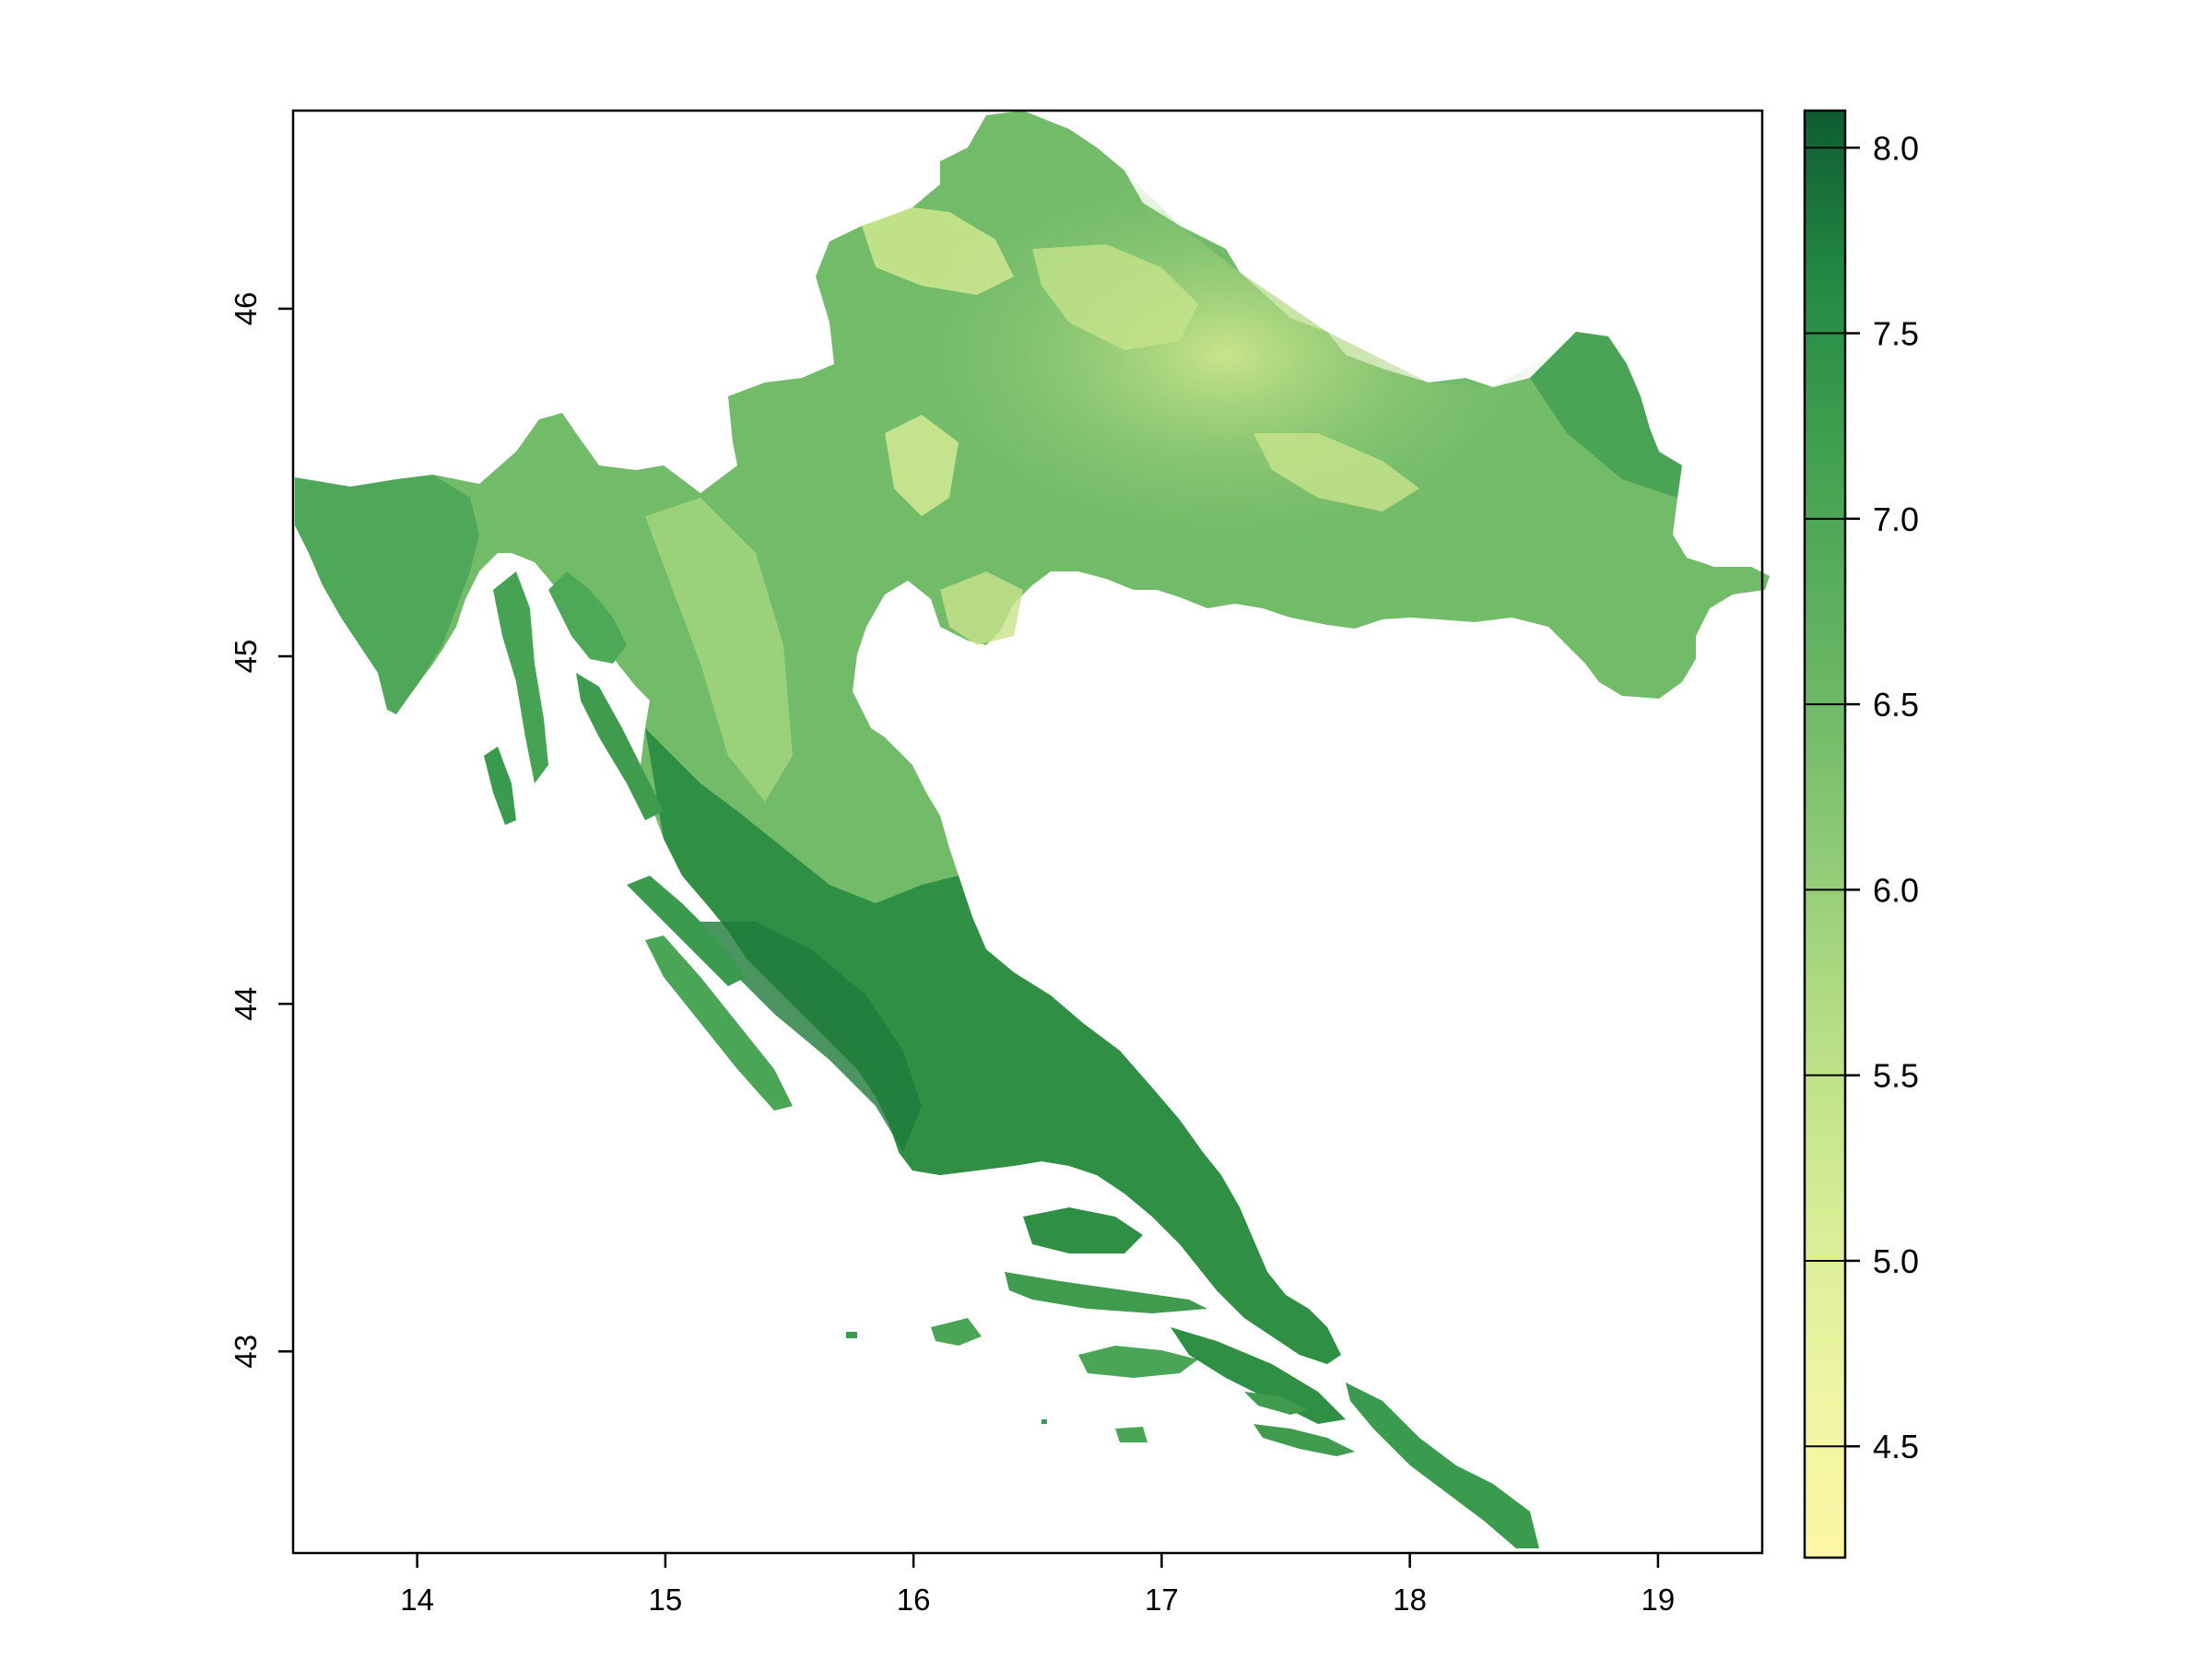 The height and width of the screenshot is (1659, 2212). I want to click on light-patch-north, so click(938, 251).